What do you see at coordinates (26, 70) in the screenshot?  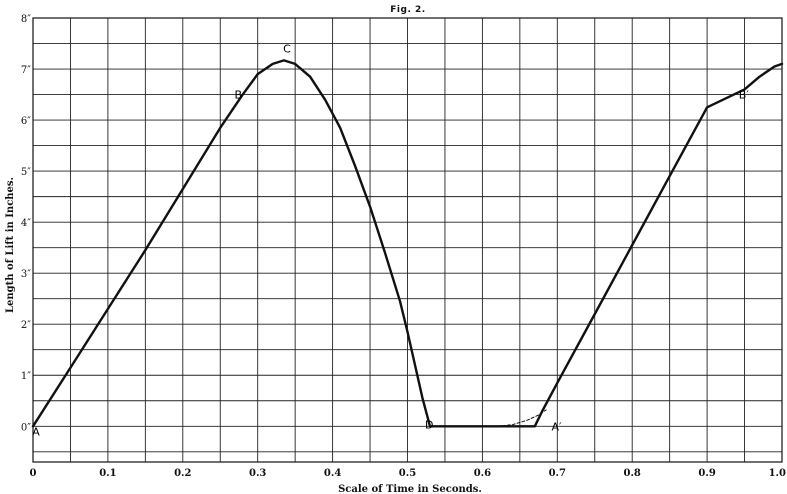 I see `y-tick-label: 7″` at bounding box center [26, 70].